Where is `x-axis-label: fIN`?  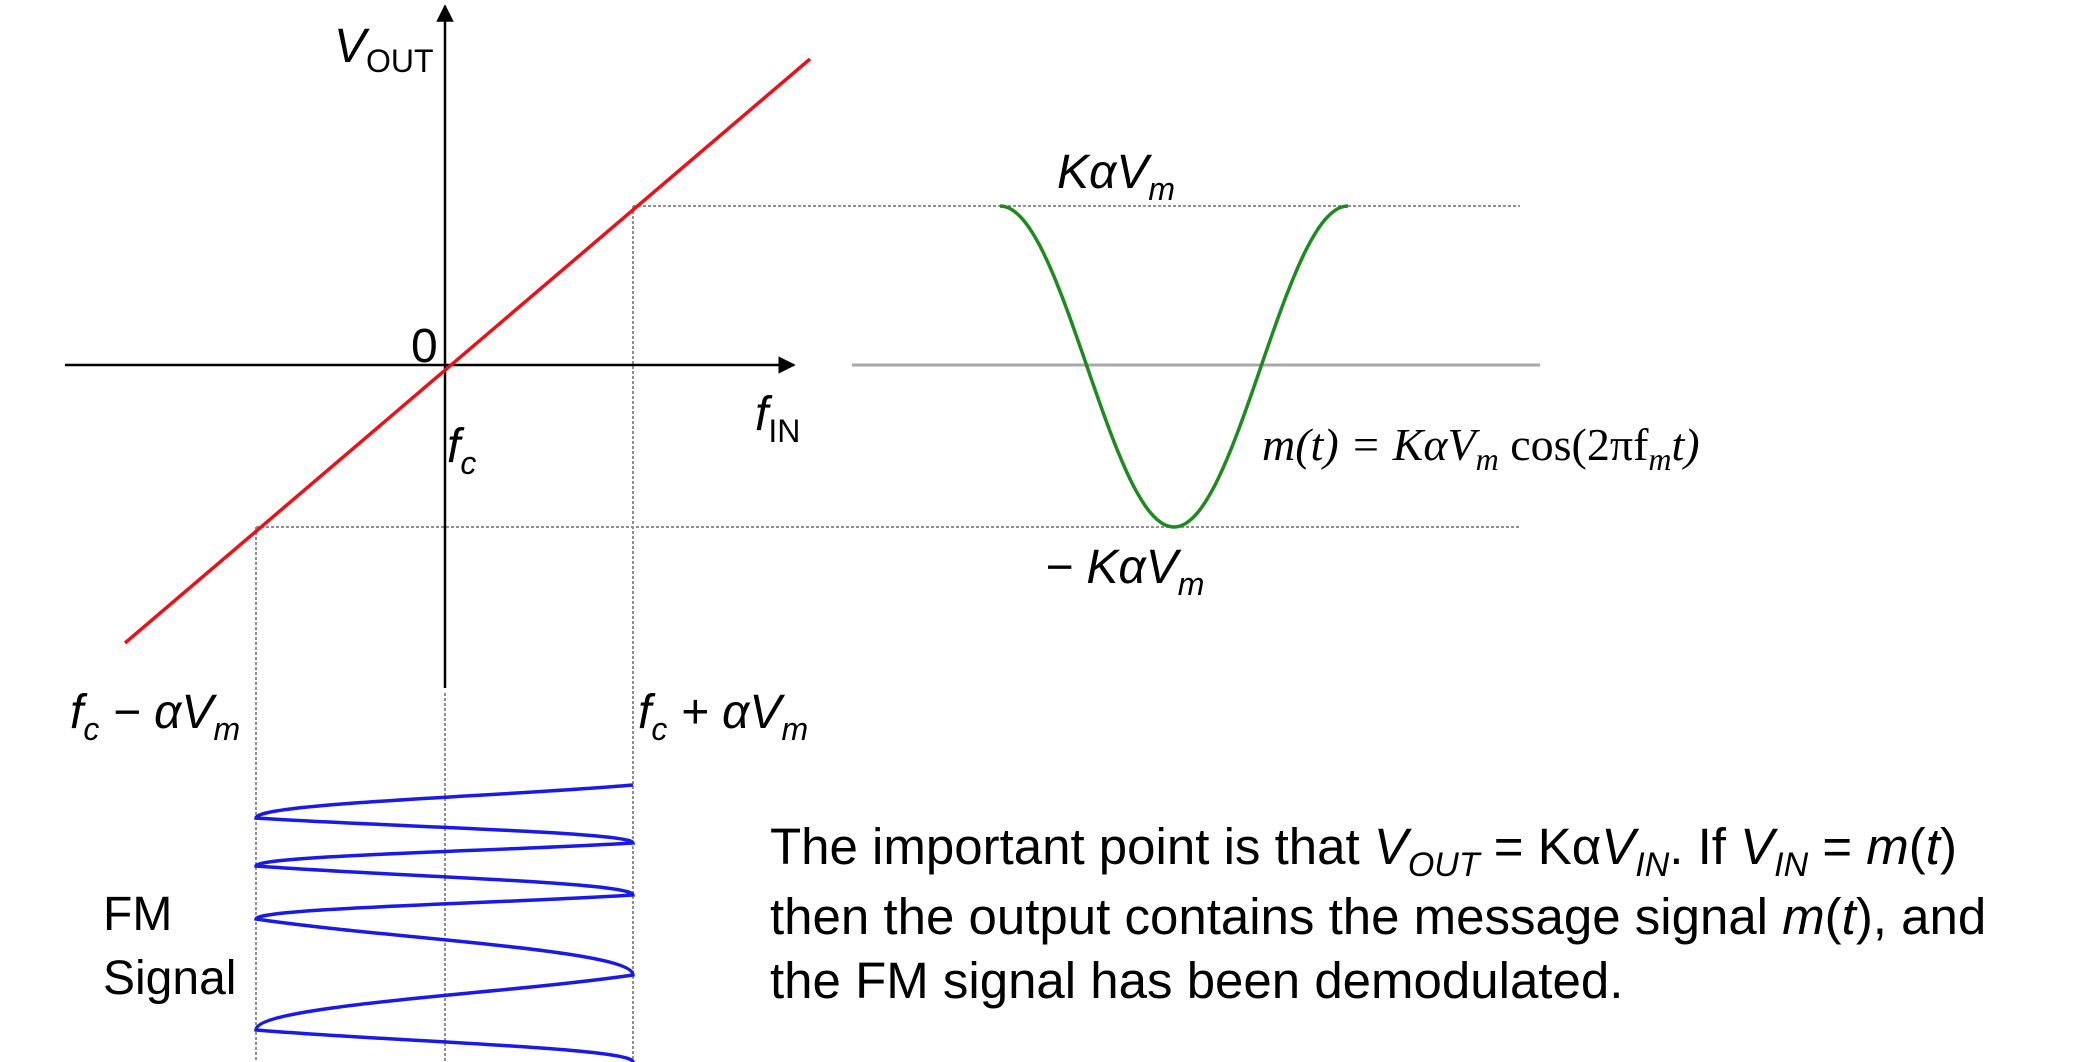
x-axis-label: fIN is located at coordinates (777, 418).